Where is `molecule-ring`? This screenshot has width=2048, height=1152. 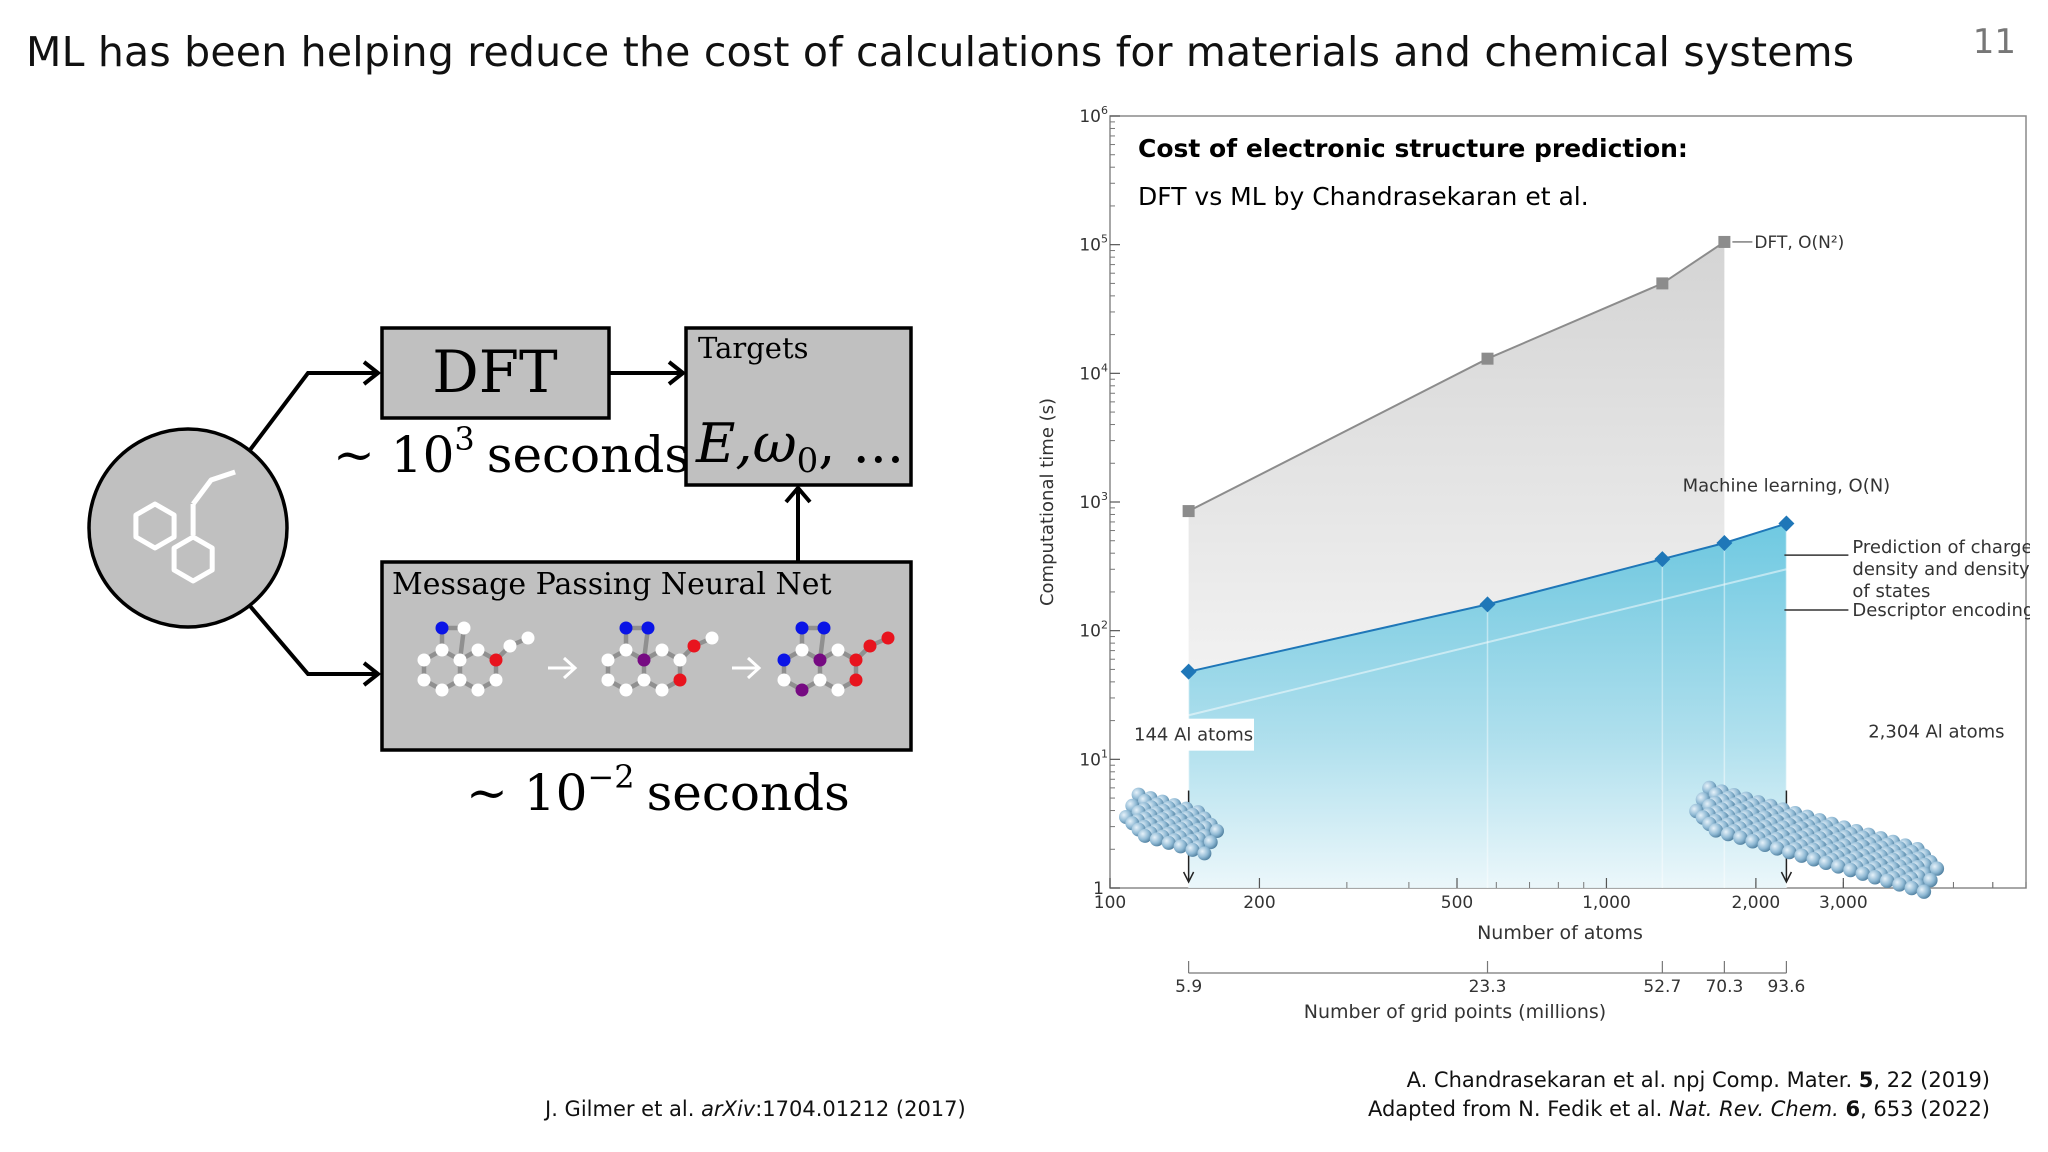 molecule-ring is located at coordinates (193, 559).